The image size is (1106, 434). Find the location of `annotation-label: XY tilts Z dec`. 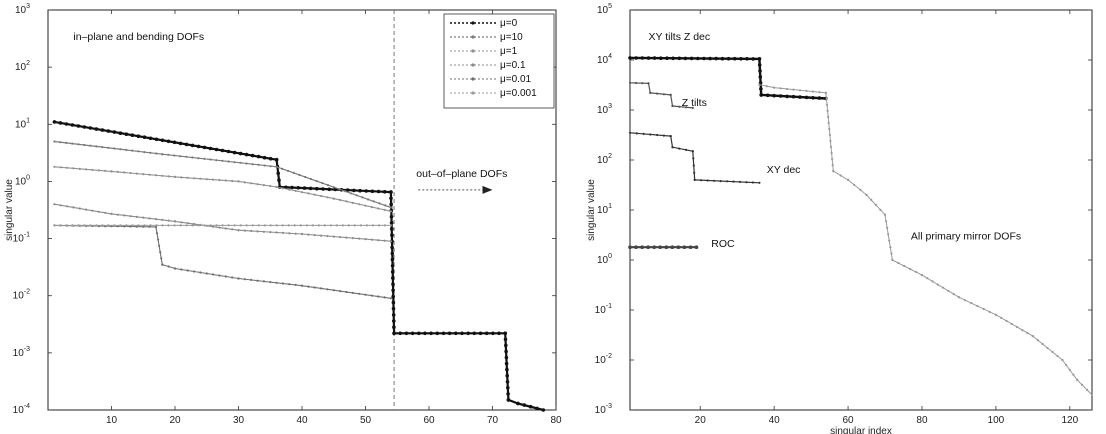

annotation-label: XY tilts Z dec is located at coordinates (679, 37).